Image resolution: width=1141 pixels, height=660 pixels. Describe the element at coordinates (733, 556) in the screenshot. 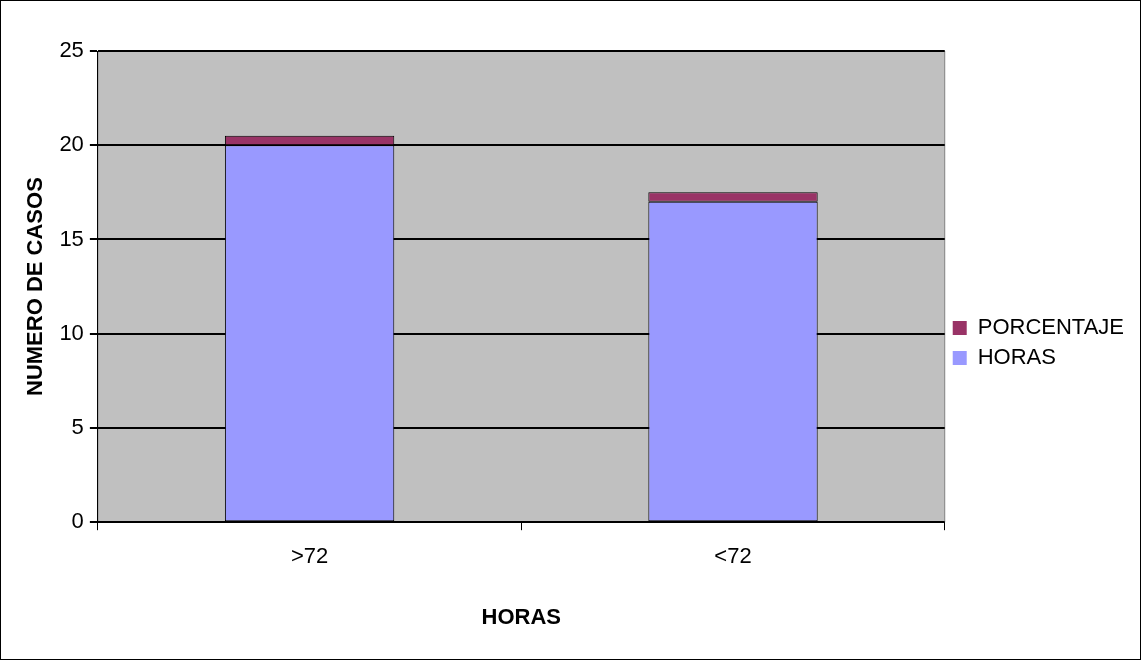

I see `x-tick-label: <72` at that location.